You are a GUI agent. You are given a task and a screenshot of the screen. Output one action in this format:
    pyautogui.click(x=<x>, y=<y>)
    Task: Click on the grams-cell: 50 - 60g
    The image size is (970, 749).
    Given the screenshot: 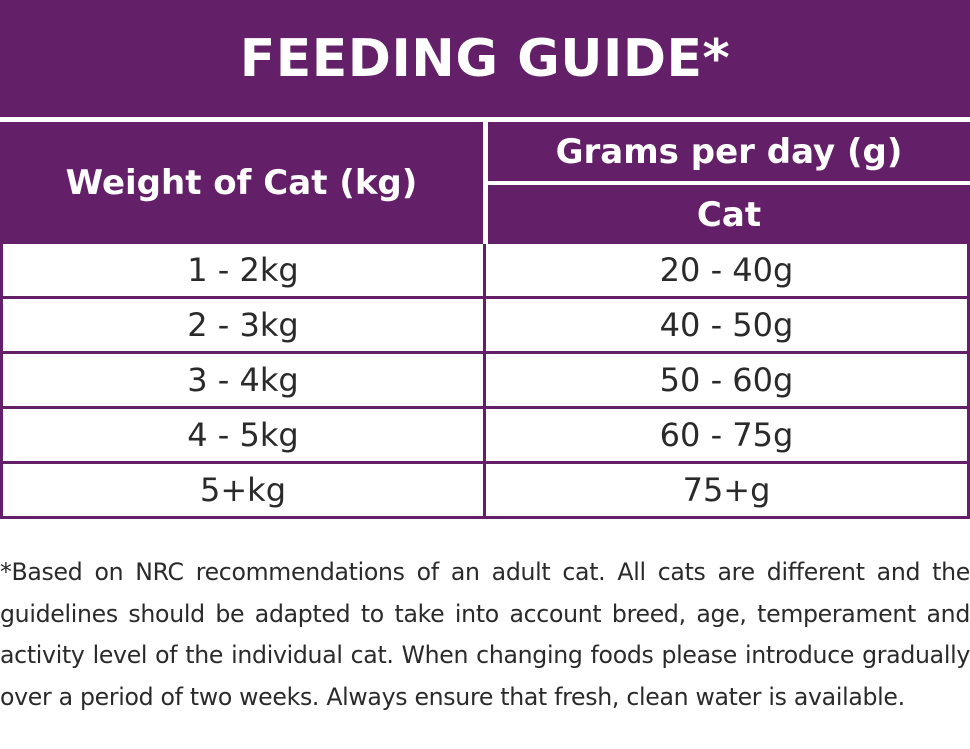 What is the action you would take?
    pyautogui.click(x=728, y=381)
    